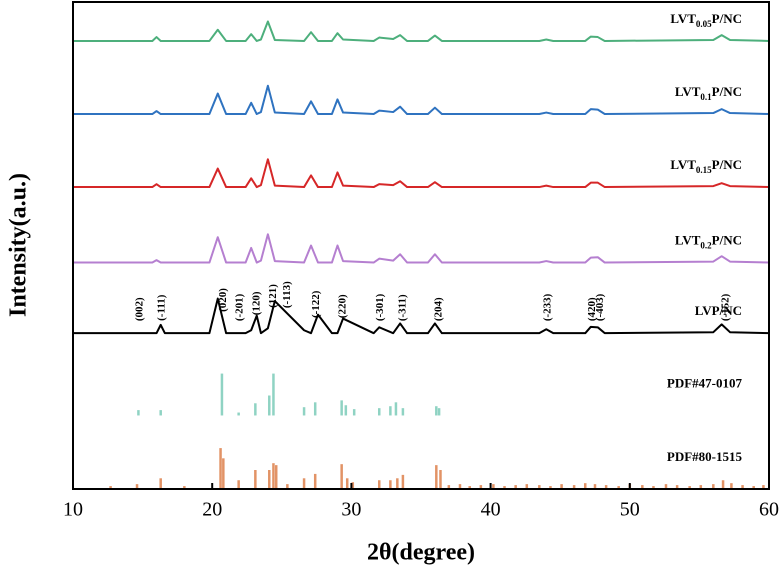 The image size is (784, 571). Describe the element at coordinates (212, 510) in the screenshot. I see `x-tick-label: 20` at that location.